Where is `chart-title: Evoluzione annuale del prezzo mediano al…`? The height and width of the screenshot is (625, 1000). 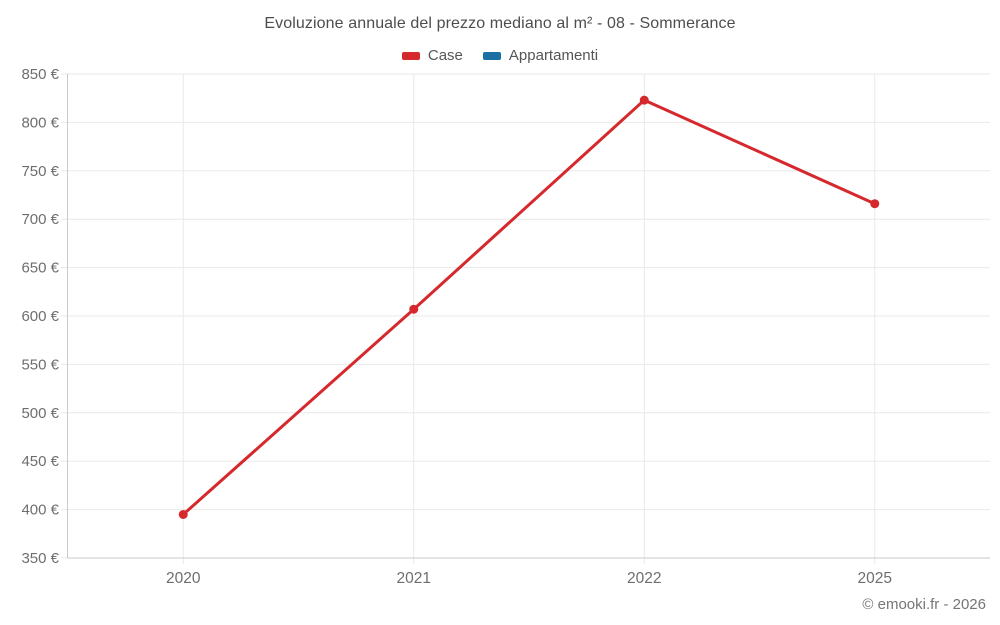 chart-title: Evoluzione annuale del prezzo mediano al… is located at coordinates (500, 23).